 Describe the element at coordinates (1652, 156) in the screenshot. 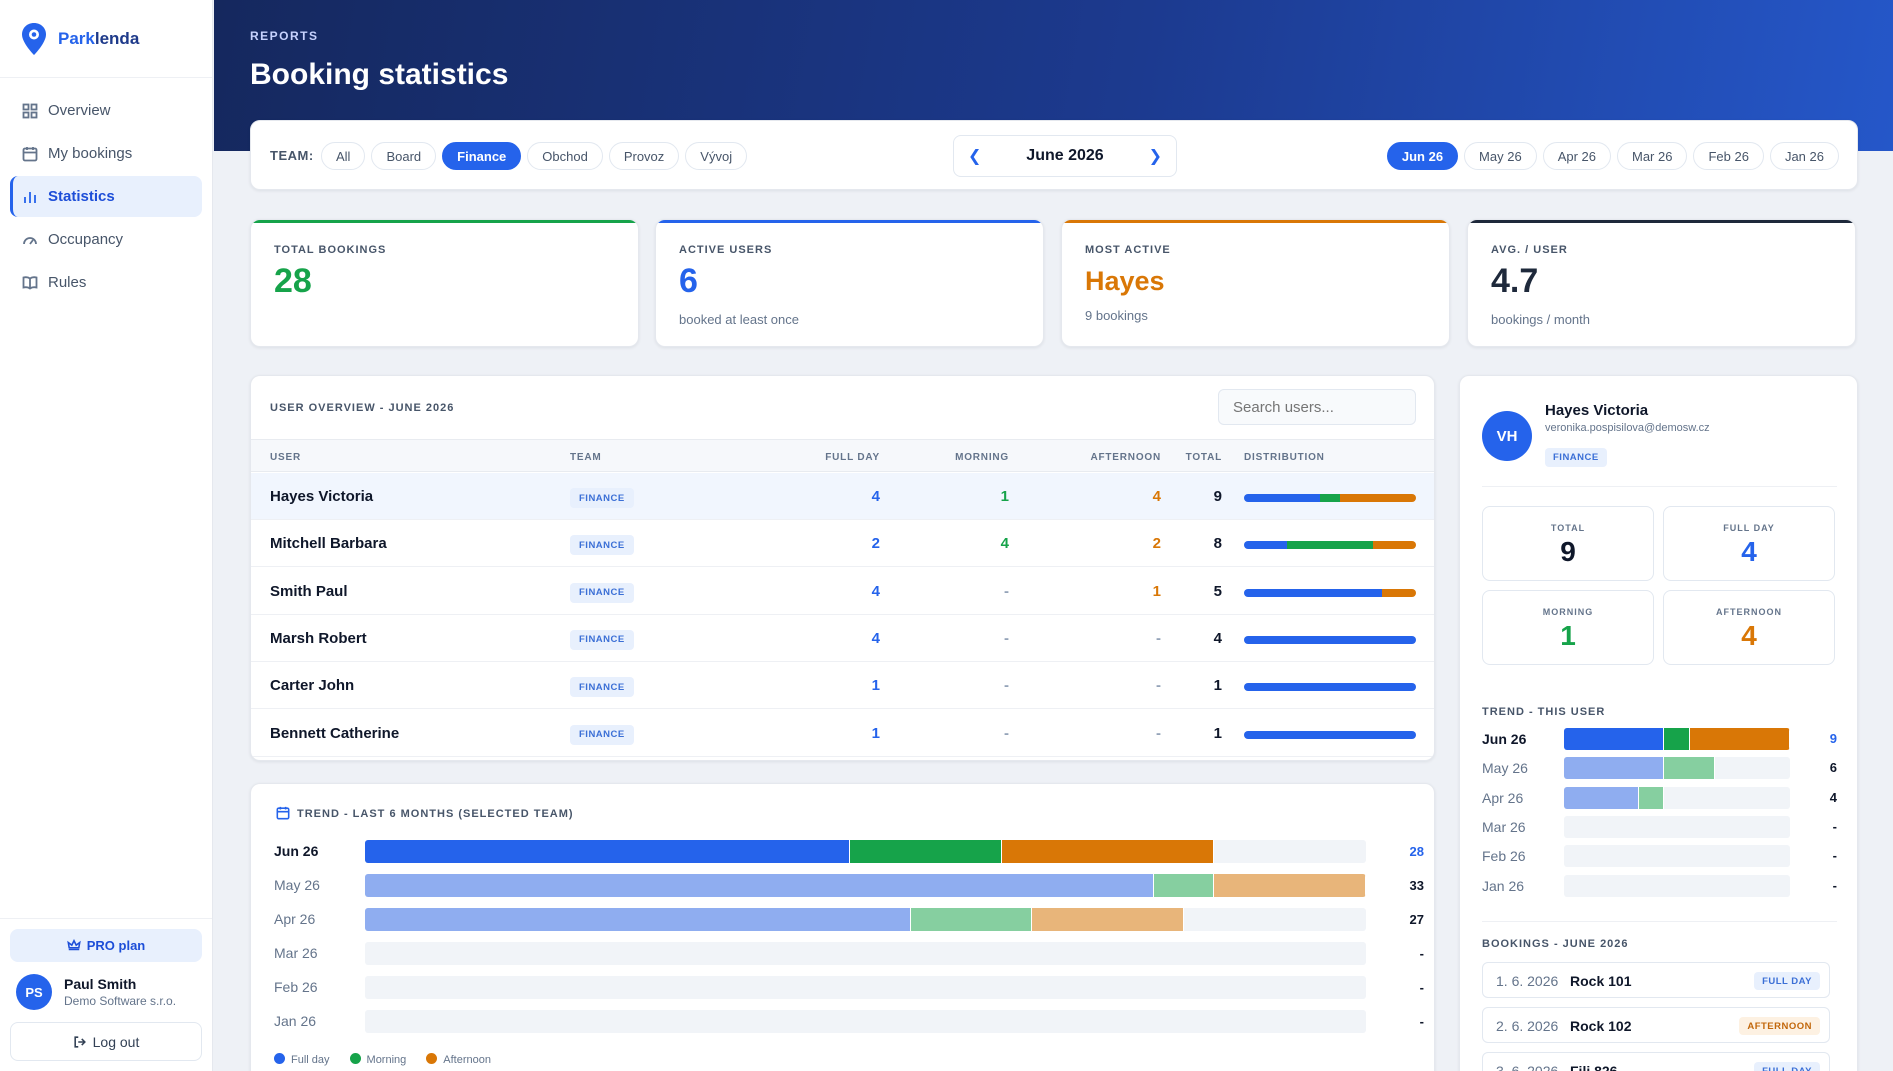

I see `month-pill: Mar 26` at that location.